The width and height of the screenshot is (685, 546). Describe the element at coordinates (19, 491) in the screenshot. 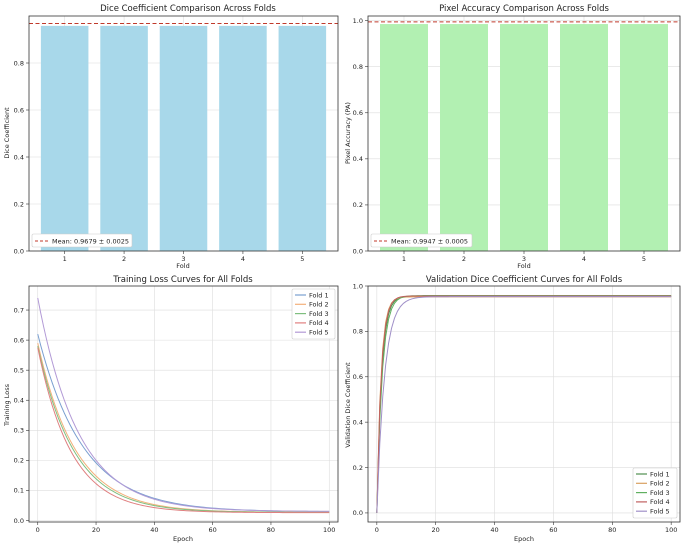

I see `y-tick-label: 0.1` at that location.